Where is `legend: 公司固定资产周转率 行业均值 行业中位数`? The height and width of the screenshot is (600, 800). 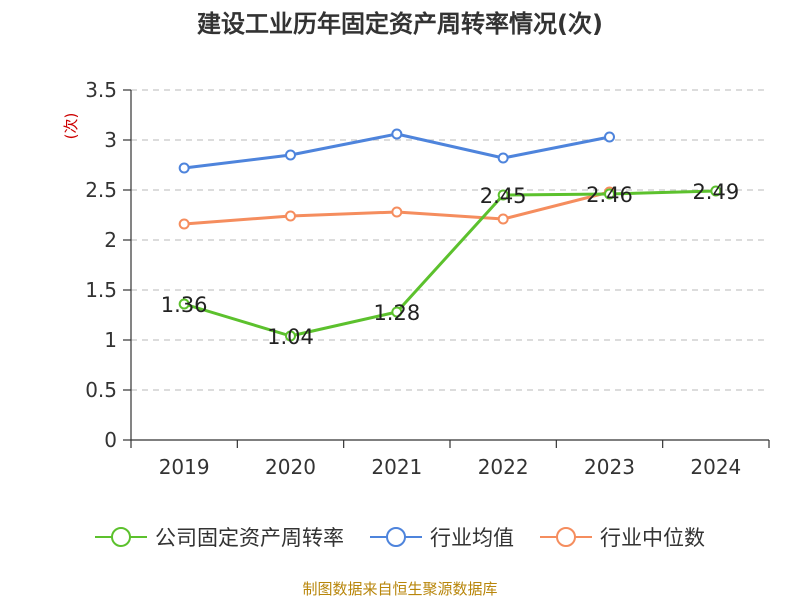 legend: 公司固定资产周转率 行业均值 行业中位数 is located at coordinates (400, 537).